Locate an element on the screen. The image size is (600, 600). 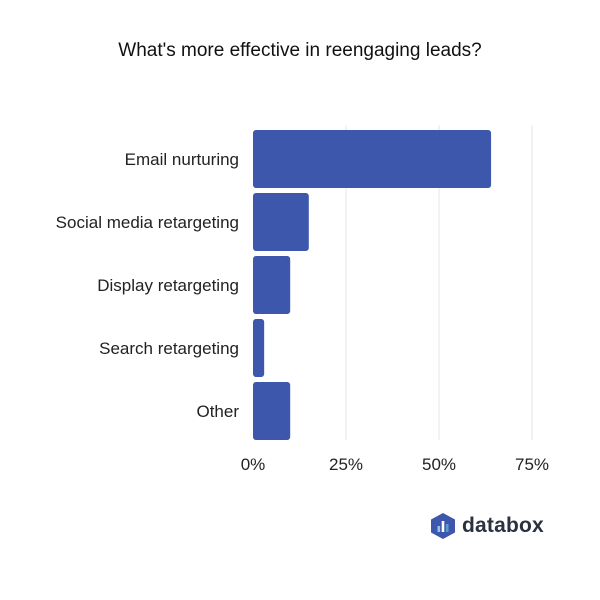
databox-logo-icon is located at coordinates (443, 526).